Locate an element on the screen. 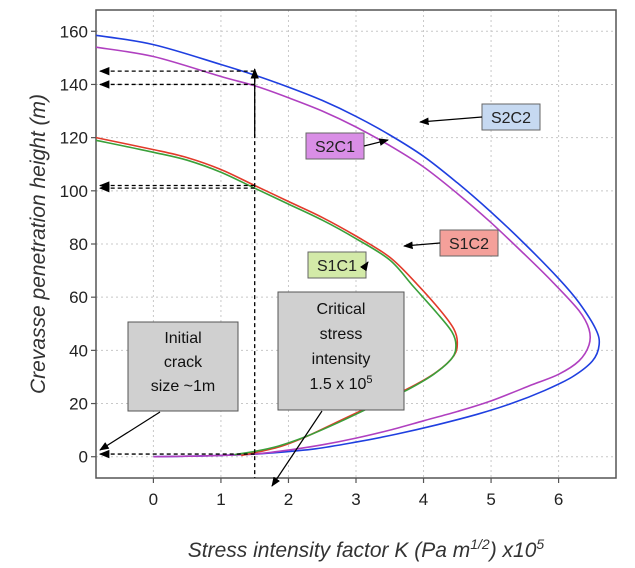 The width and height of the screenshot is (635, 568). y-tick-label: 20 is located at coordinates (78, 404).